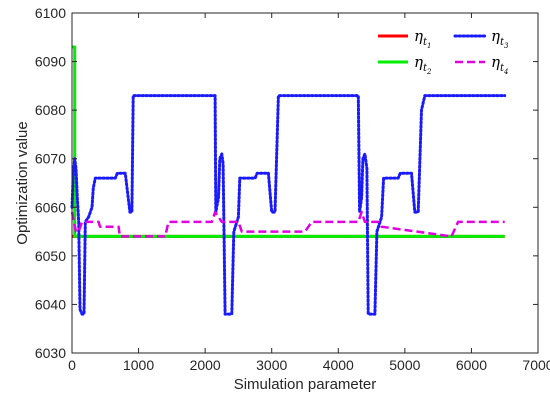  What do you see at coordinates (138, 365) in the screenshot?
I see `x-tick-label: 1000` at bounding box center [138, 365].